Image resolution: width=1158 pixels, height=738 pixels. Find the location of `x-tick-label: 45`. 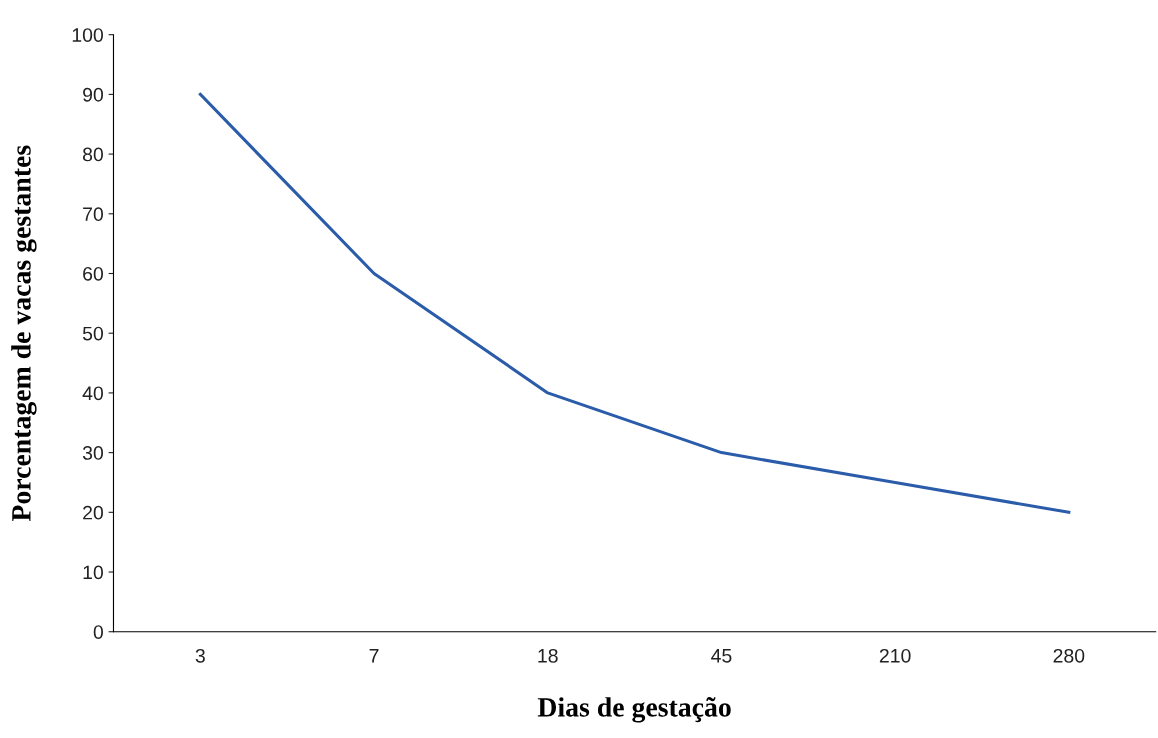

x-tick-label: 45 is located at coordinates (721, 656).